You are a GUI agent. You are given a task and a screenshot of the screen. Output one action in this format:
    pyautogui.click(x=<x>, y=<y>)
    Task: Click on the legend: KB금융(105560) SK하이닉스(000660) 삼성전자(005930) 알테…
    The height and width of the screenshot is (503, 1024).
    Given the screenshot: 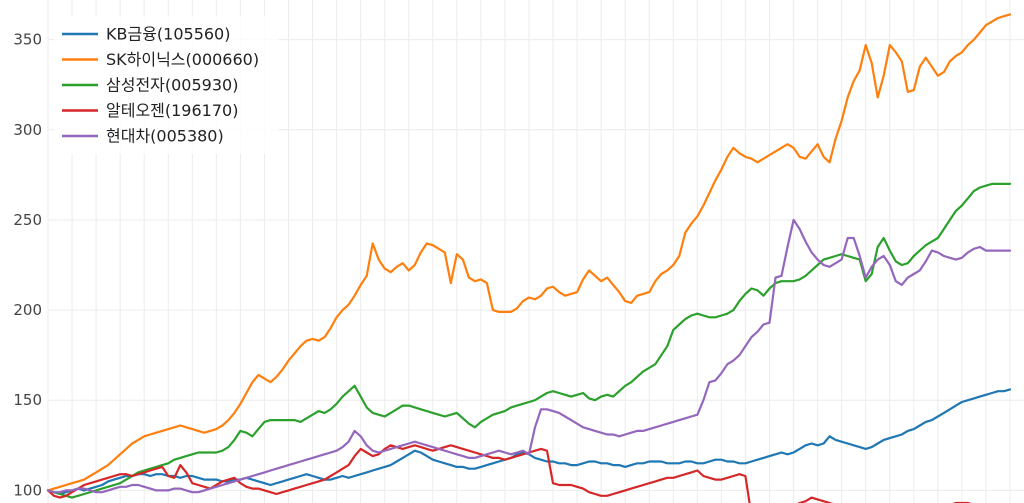 What is the action you would take?
    pyautogui.click(x=166, y=85)
    